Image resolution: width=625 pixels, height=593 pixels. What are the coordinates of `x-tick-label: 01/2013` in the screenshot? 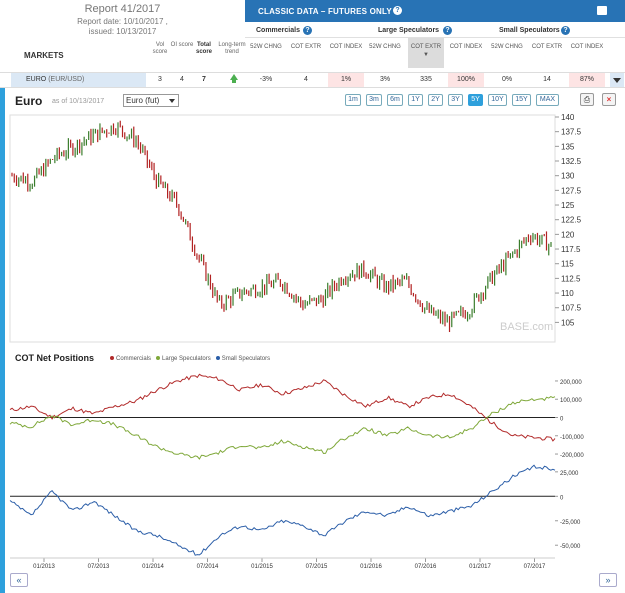 It's located at (44, 567).